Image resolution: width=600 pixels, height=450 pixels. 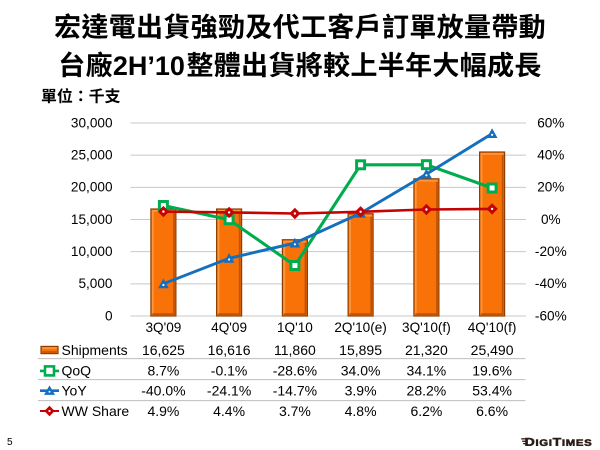 What do you see at coordinates (92, 155) in the screenshot?
I see `svg-text: 25,000` at bounding box center [92, 155].